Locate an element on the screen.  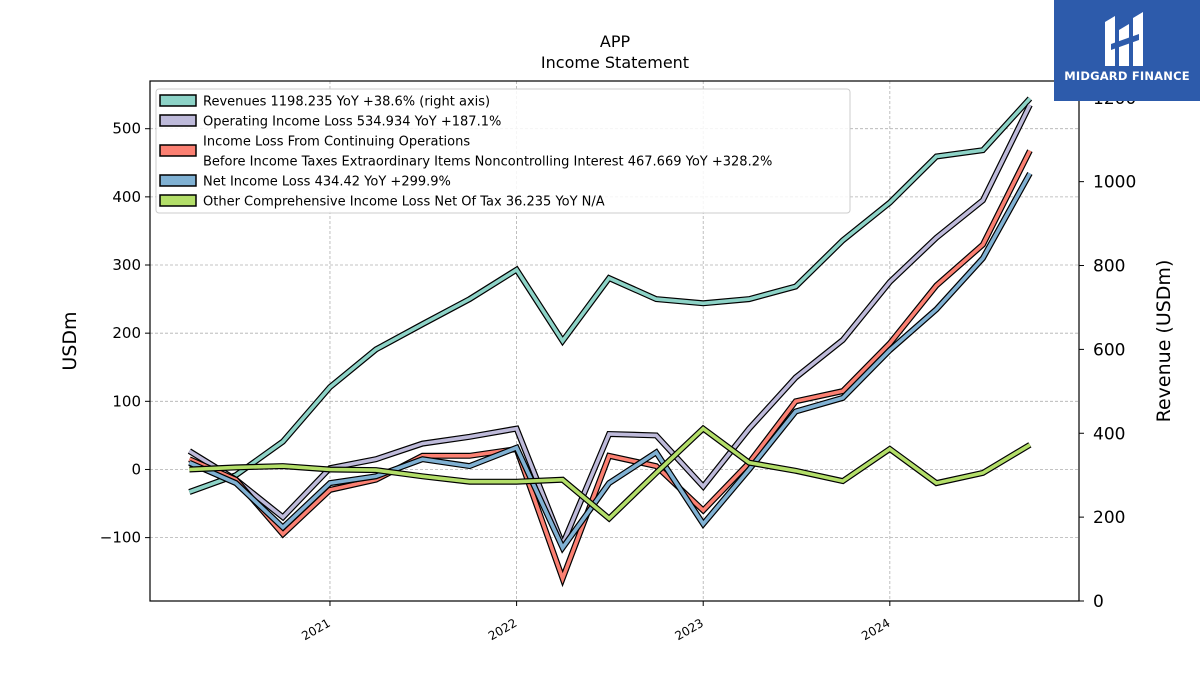
y-right-tick-label: 600 is located at coordinates (1109, 350).